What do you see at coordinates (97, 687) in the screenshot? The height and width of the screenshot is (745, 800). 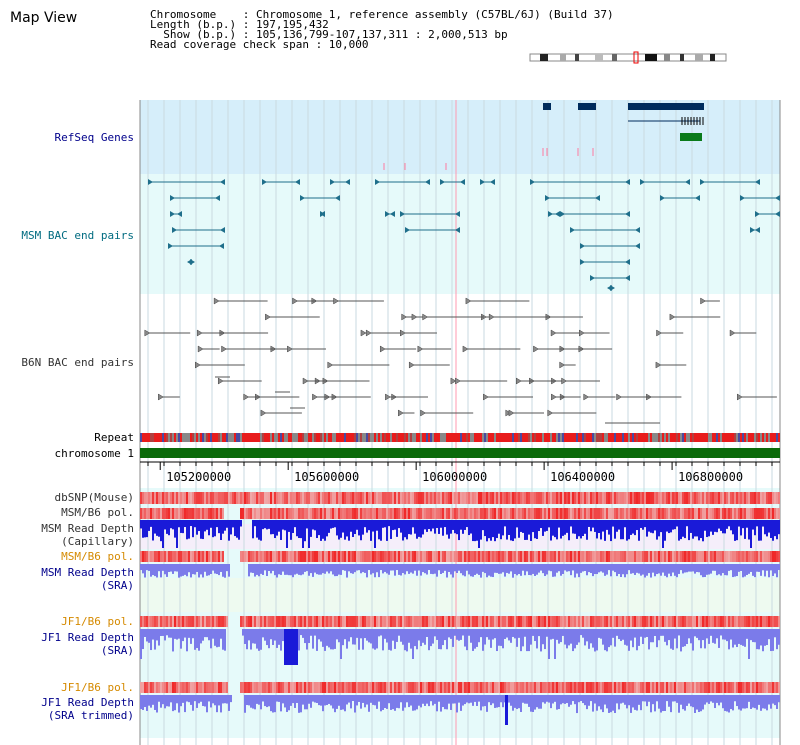 I see `track-label-jf1-b6-pol-2: JF1/B6 pol.` at bounding box center [97, 687].